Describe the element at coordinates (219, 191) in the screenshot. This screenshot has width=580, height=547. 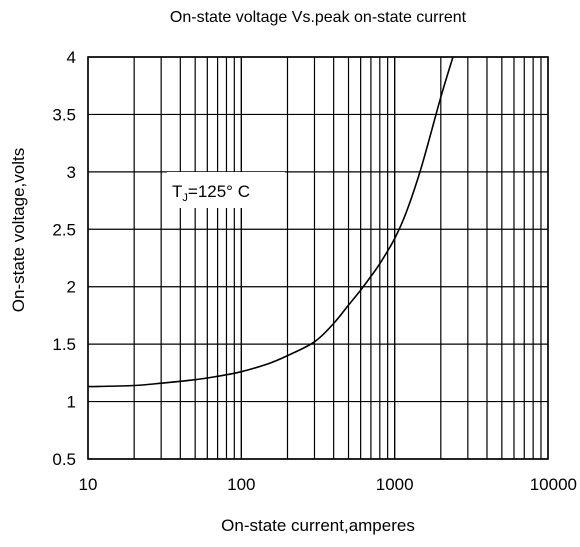
I see `annotation-text: =125° C` at that location.